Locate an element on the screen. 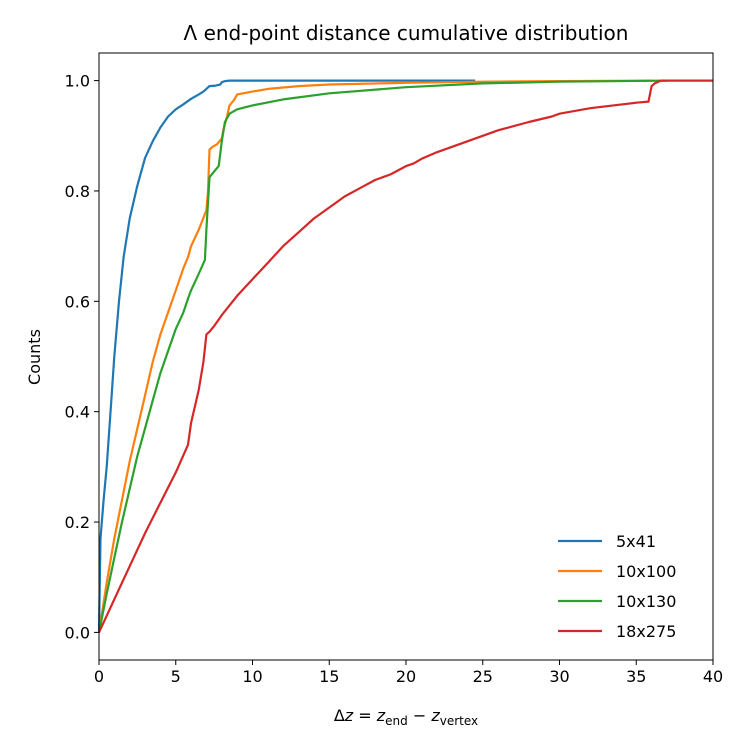  x-tick-label: 35 is located at coordinates (636, 676).